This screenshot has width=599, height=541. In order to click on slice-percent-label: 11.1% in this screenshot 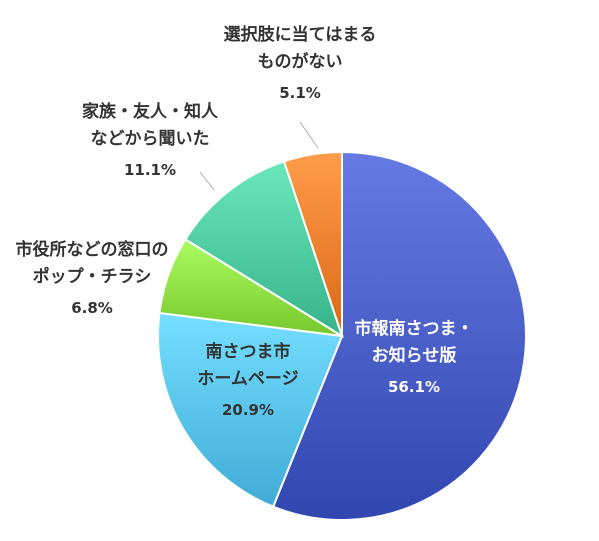, I will do `click(150, 170)`.